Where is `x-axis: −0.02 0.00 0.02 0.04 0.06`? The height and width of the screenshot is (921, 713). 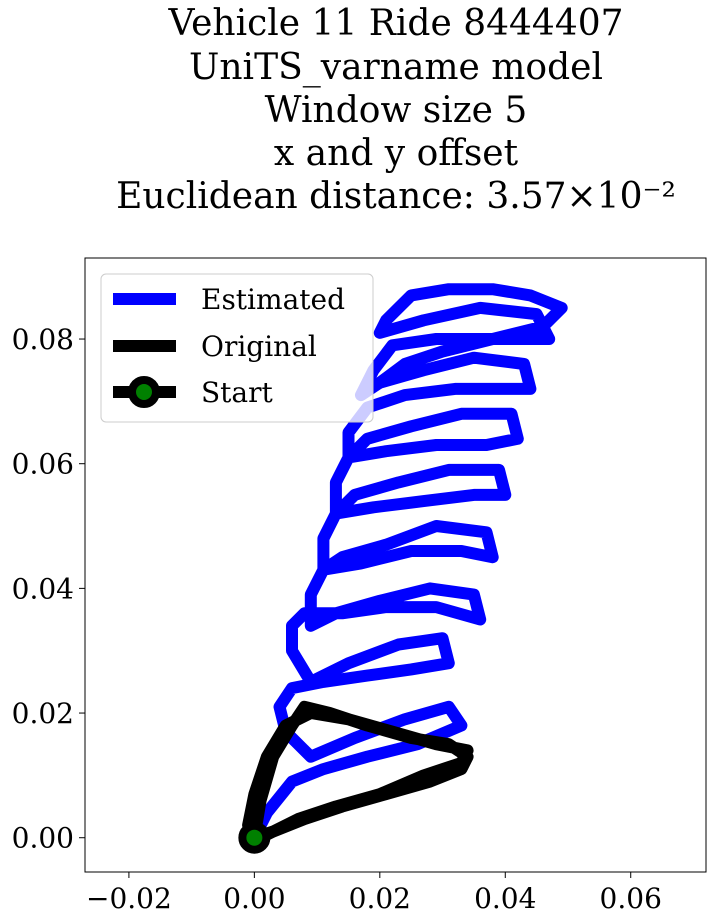
x-axis: −0.02 0.00 0.02 0.04 0.06 is located at coordinates (374, 893).